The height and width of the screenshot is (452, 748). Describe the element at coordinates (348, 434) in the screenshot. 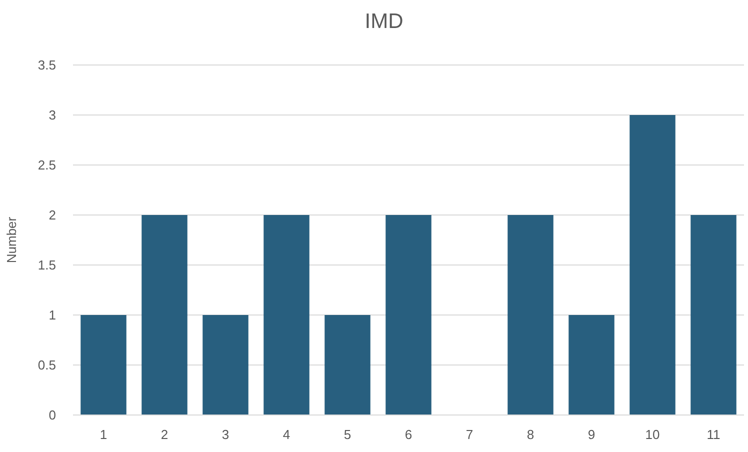

I see `x-tick-label: 5` at that location.